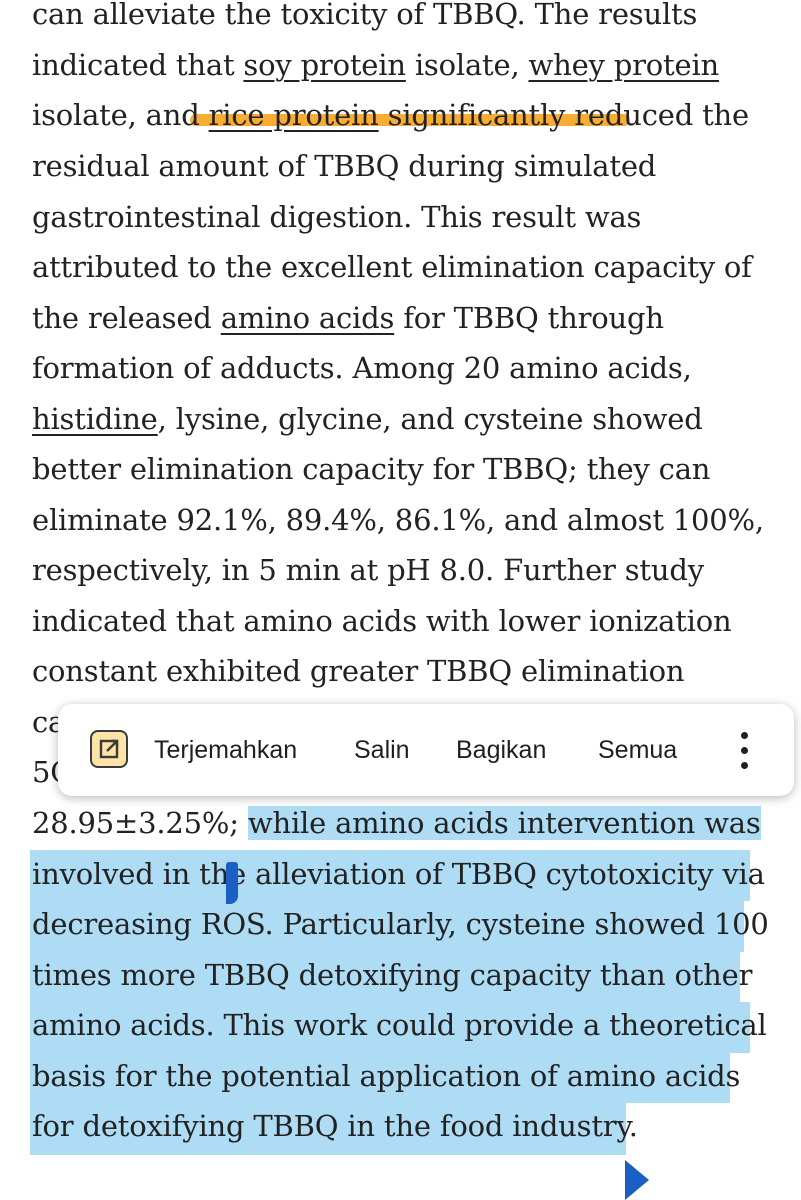 The image size is (801, 1200). I want to click on selection-start-handle, so click(232, 883).